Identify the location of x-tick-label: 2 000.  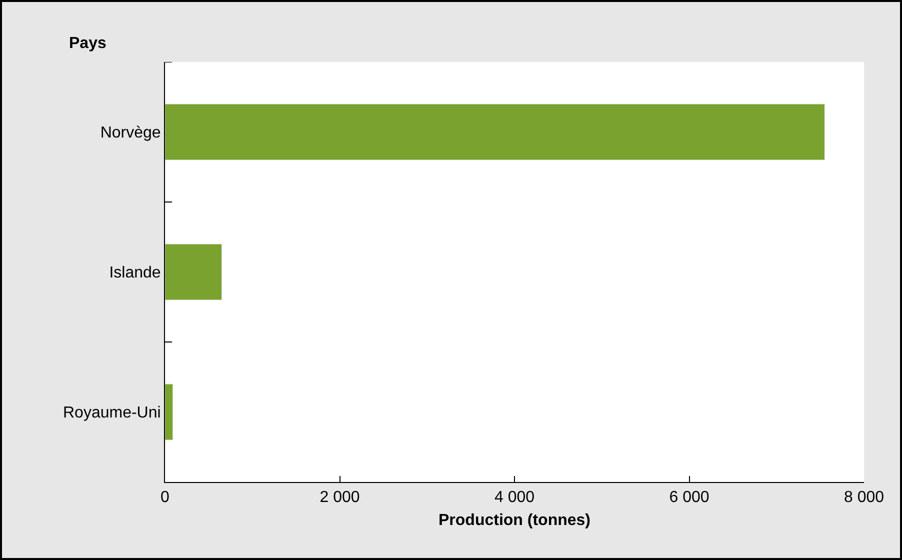
(340, 497).